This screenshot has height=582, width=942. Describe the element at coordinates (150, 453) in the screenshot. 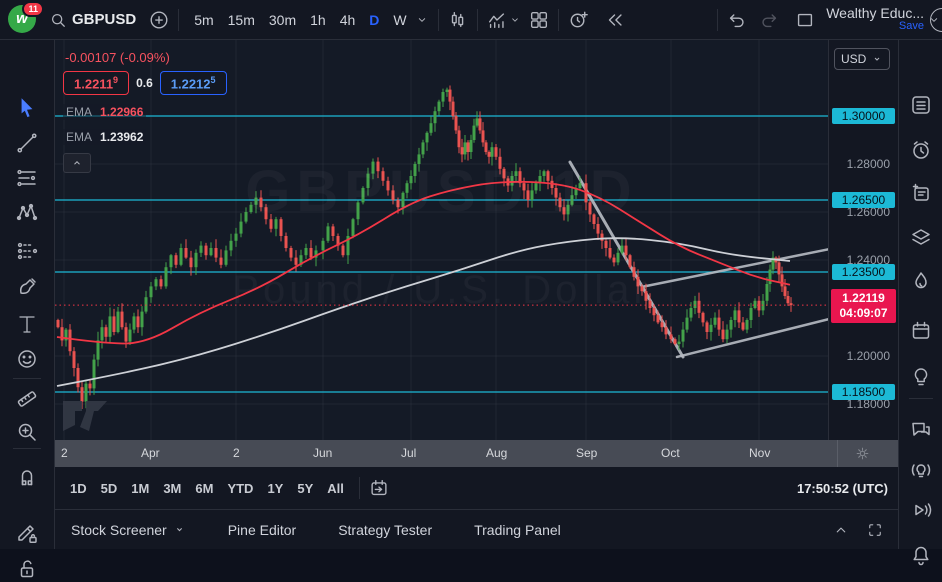

I see `time-axis-label: Apr` at that location.